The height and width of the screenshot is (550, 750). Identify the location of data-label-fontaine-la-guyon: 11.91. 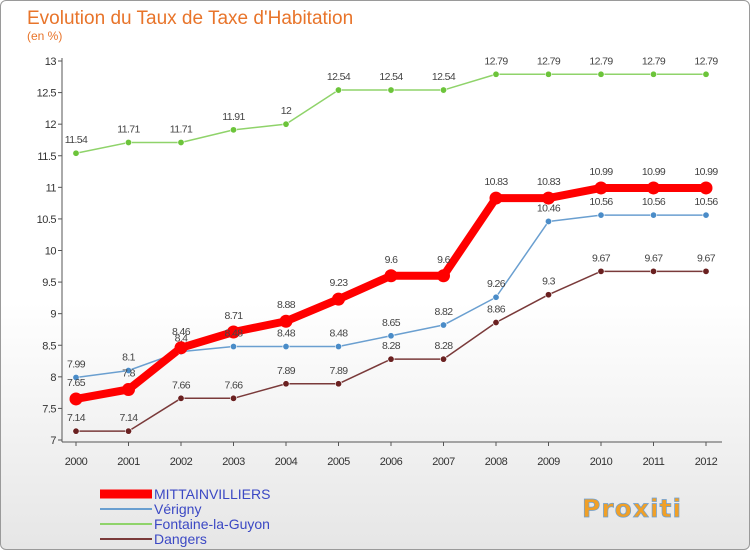
(233, 117).